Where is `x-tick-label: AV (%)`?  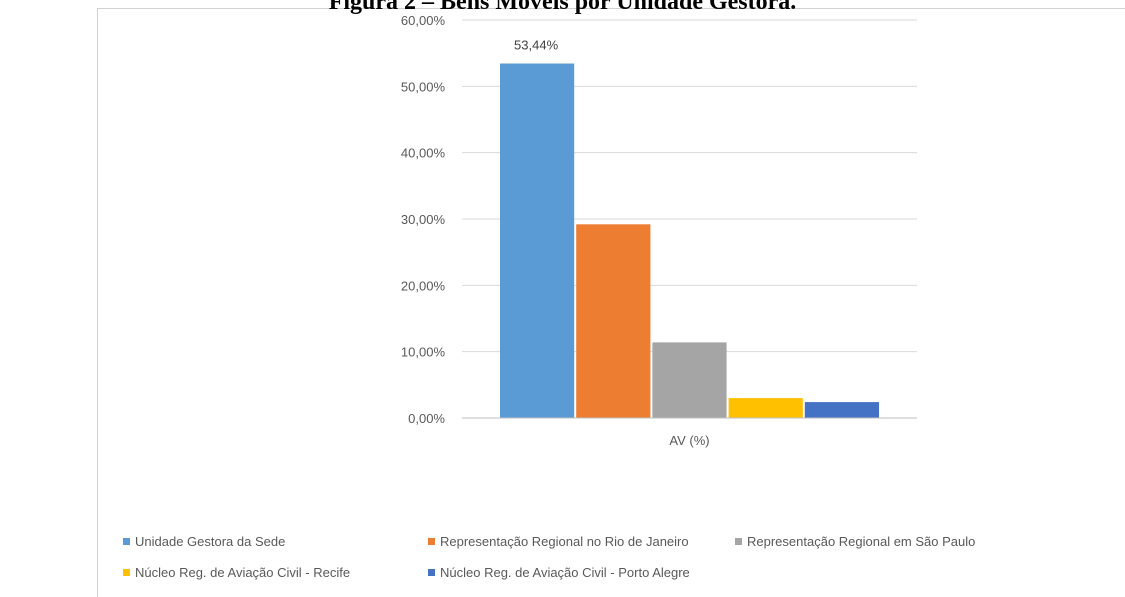
x-tick-label: AV (%) is located at coordinates (689, 440).